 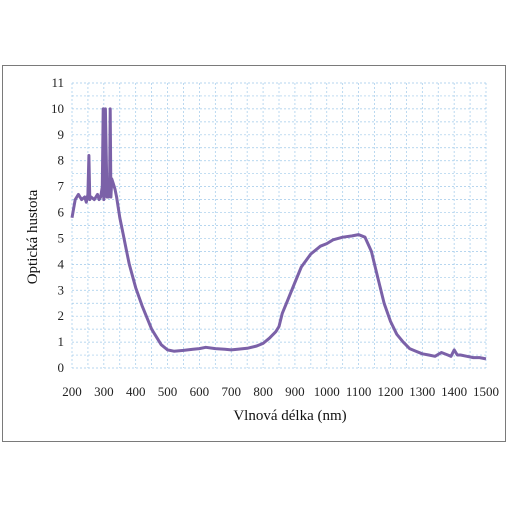 I want to click on x-tick-label: 1500, so click(x=486, y=391).